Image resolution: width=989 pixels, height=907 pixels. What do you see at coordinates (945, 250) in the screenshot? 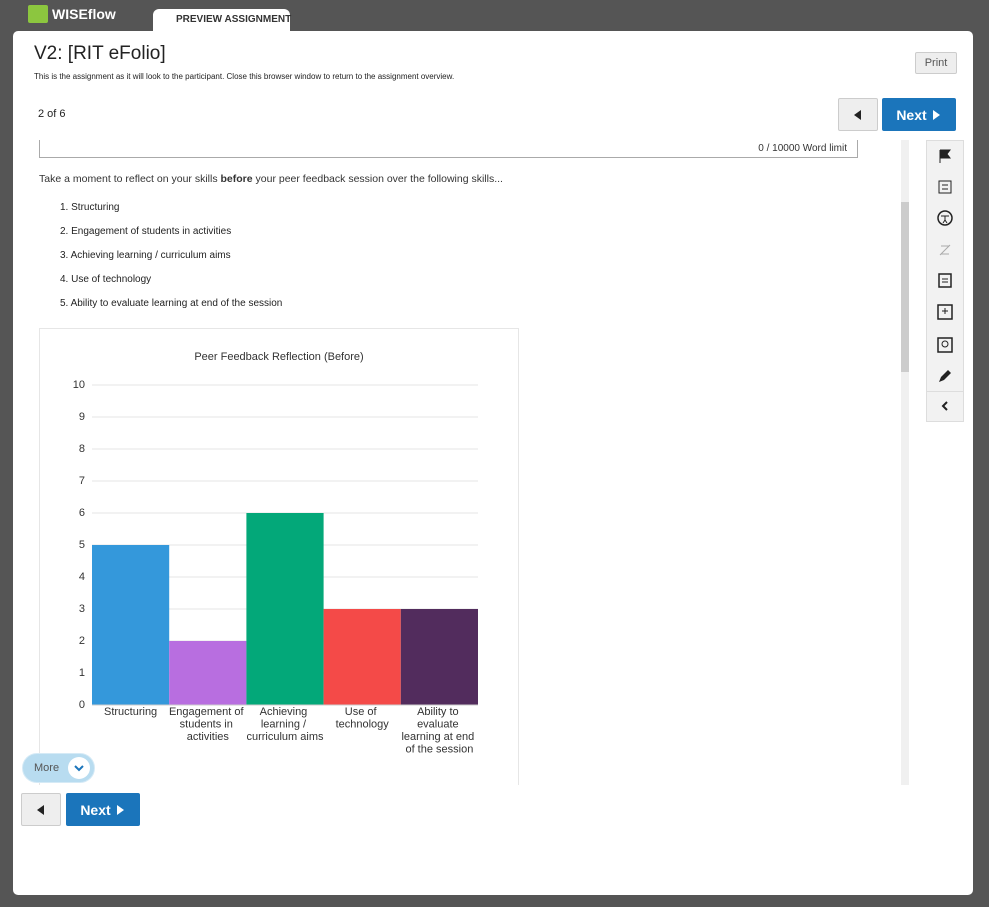
I see `translate-icon` at bounding box center [945, 250].